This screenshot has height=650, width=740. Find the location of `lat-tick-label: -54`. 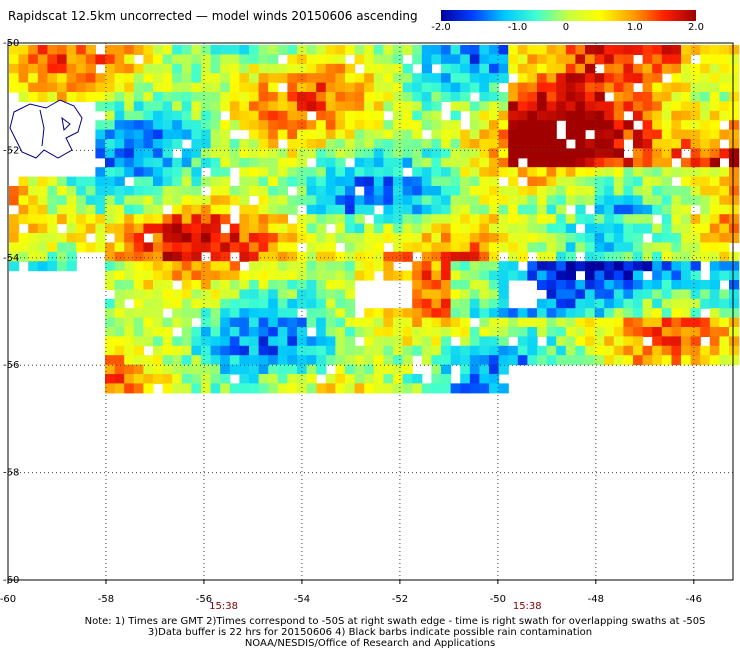

lat-tick-label: -54 is located at coordinates (11, 258).